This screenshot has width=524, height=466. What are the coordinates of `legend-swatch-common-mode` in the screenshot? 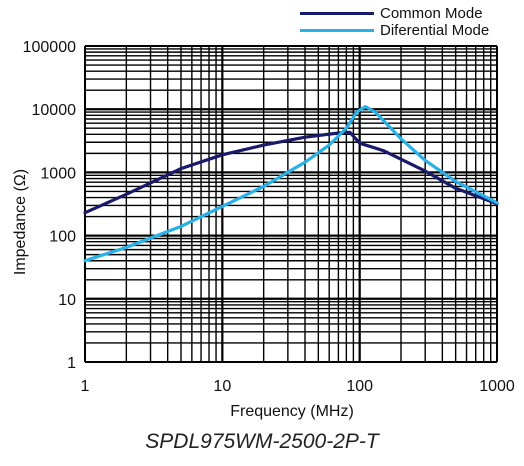 It's located at (337, 13).